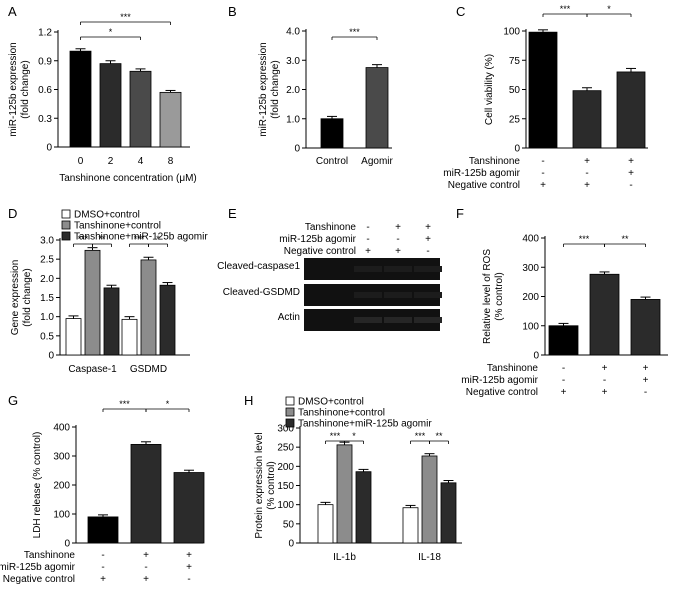  I want to click on panel-g-sig-label: ***, so click(124, 404).